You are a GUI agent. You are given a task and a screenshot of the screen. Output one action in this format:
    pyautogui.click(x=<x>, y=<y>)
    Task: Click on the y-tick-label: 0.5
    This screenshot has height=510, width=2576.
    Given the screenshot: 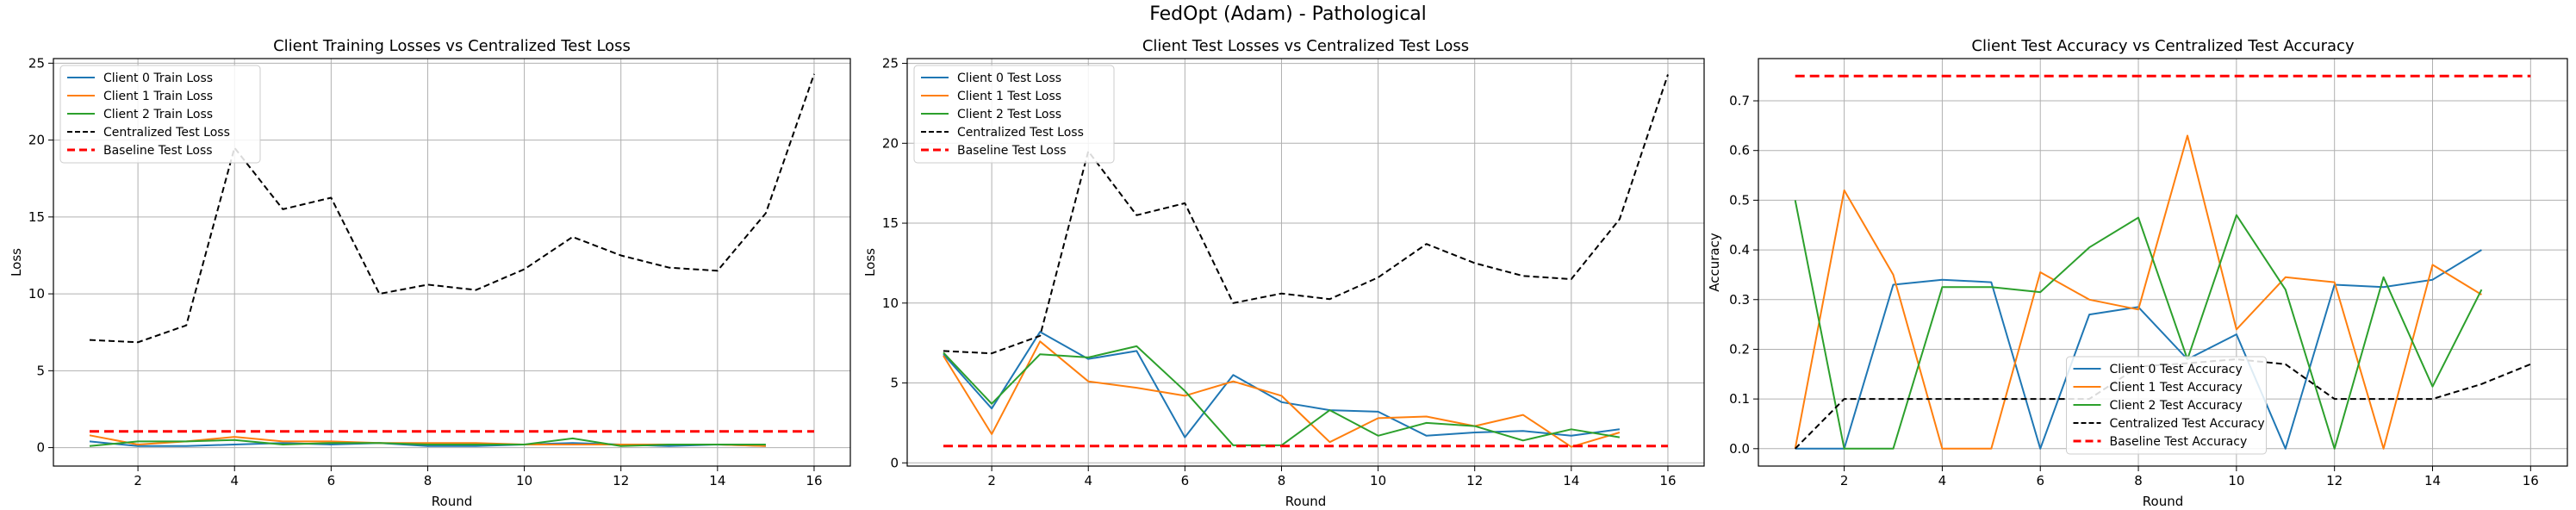 What is the action you would take?
    pyautogui.click(x=1740, y=200)
    